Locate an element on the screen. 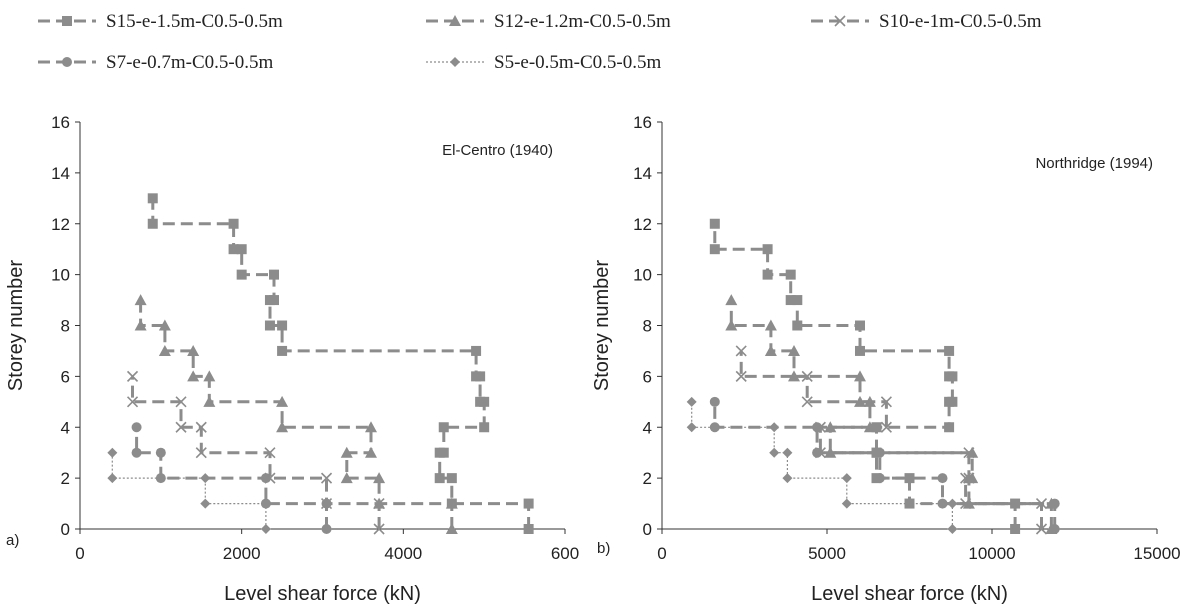 The width and height of the screenshot is (1181, 607). series-circle is located at coordinates (884, 465).